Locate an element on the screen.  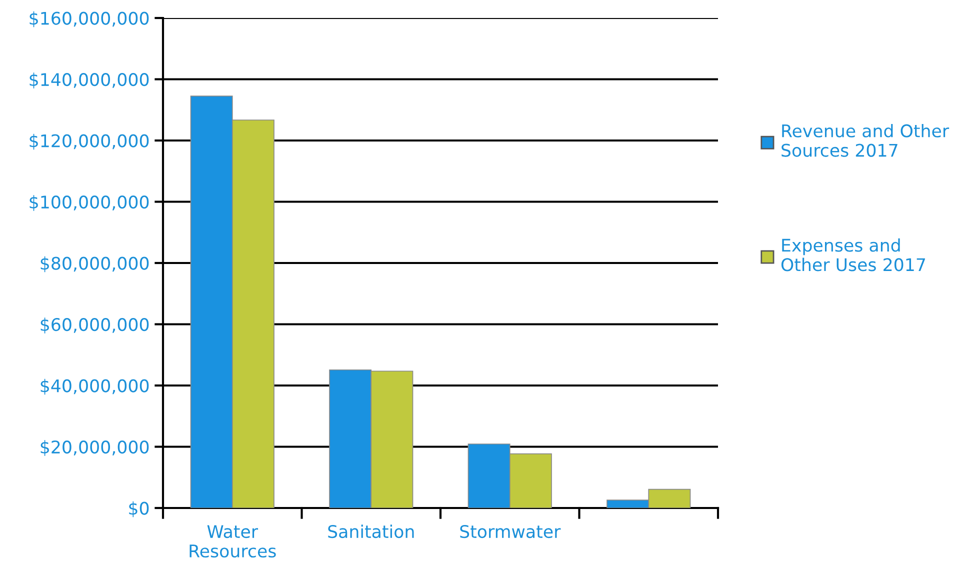
y-tick-label: $40,000,000 is located at coordinates (94, 386).